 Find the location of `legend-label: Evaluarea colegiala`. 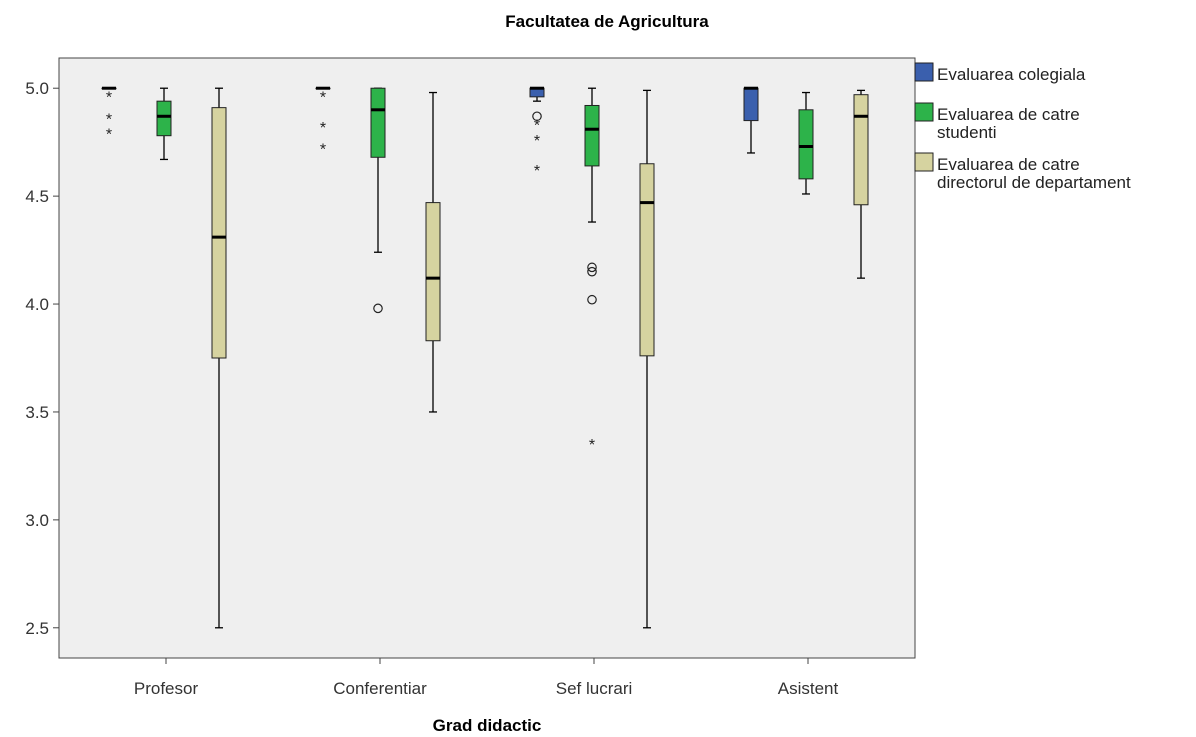

legend-label: Evaluarea colegiala is located at coordinates (1011, 74).